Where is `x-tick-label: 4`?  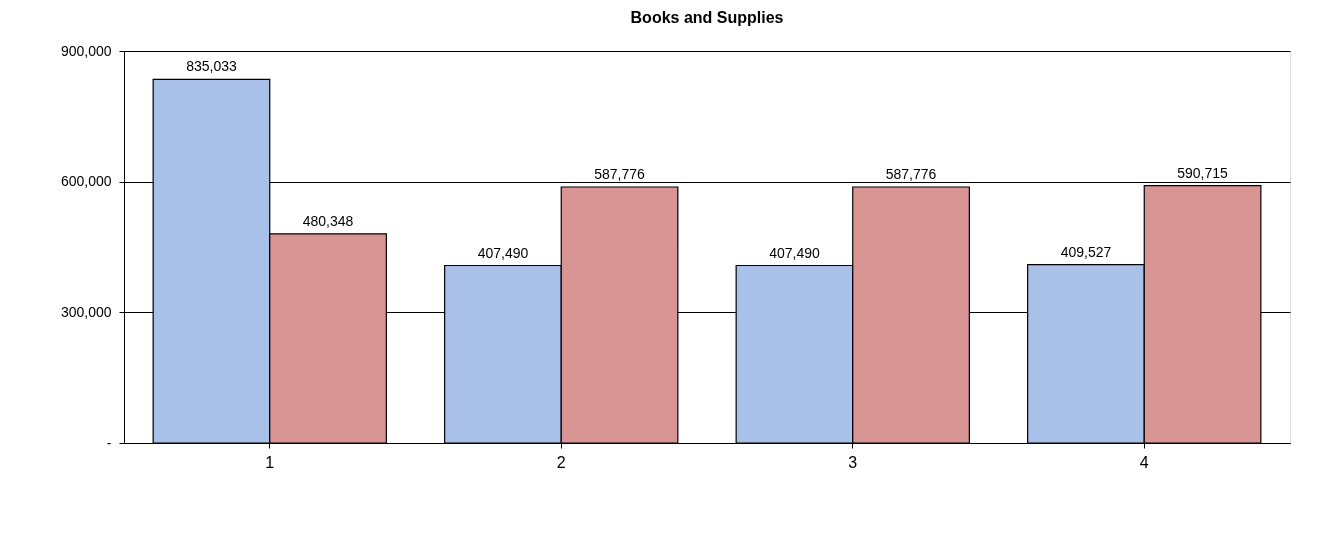 x-tick-label: 4 is located at coordinates (1144, 462).